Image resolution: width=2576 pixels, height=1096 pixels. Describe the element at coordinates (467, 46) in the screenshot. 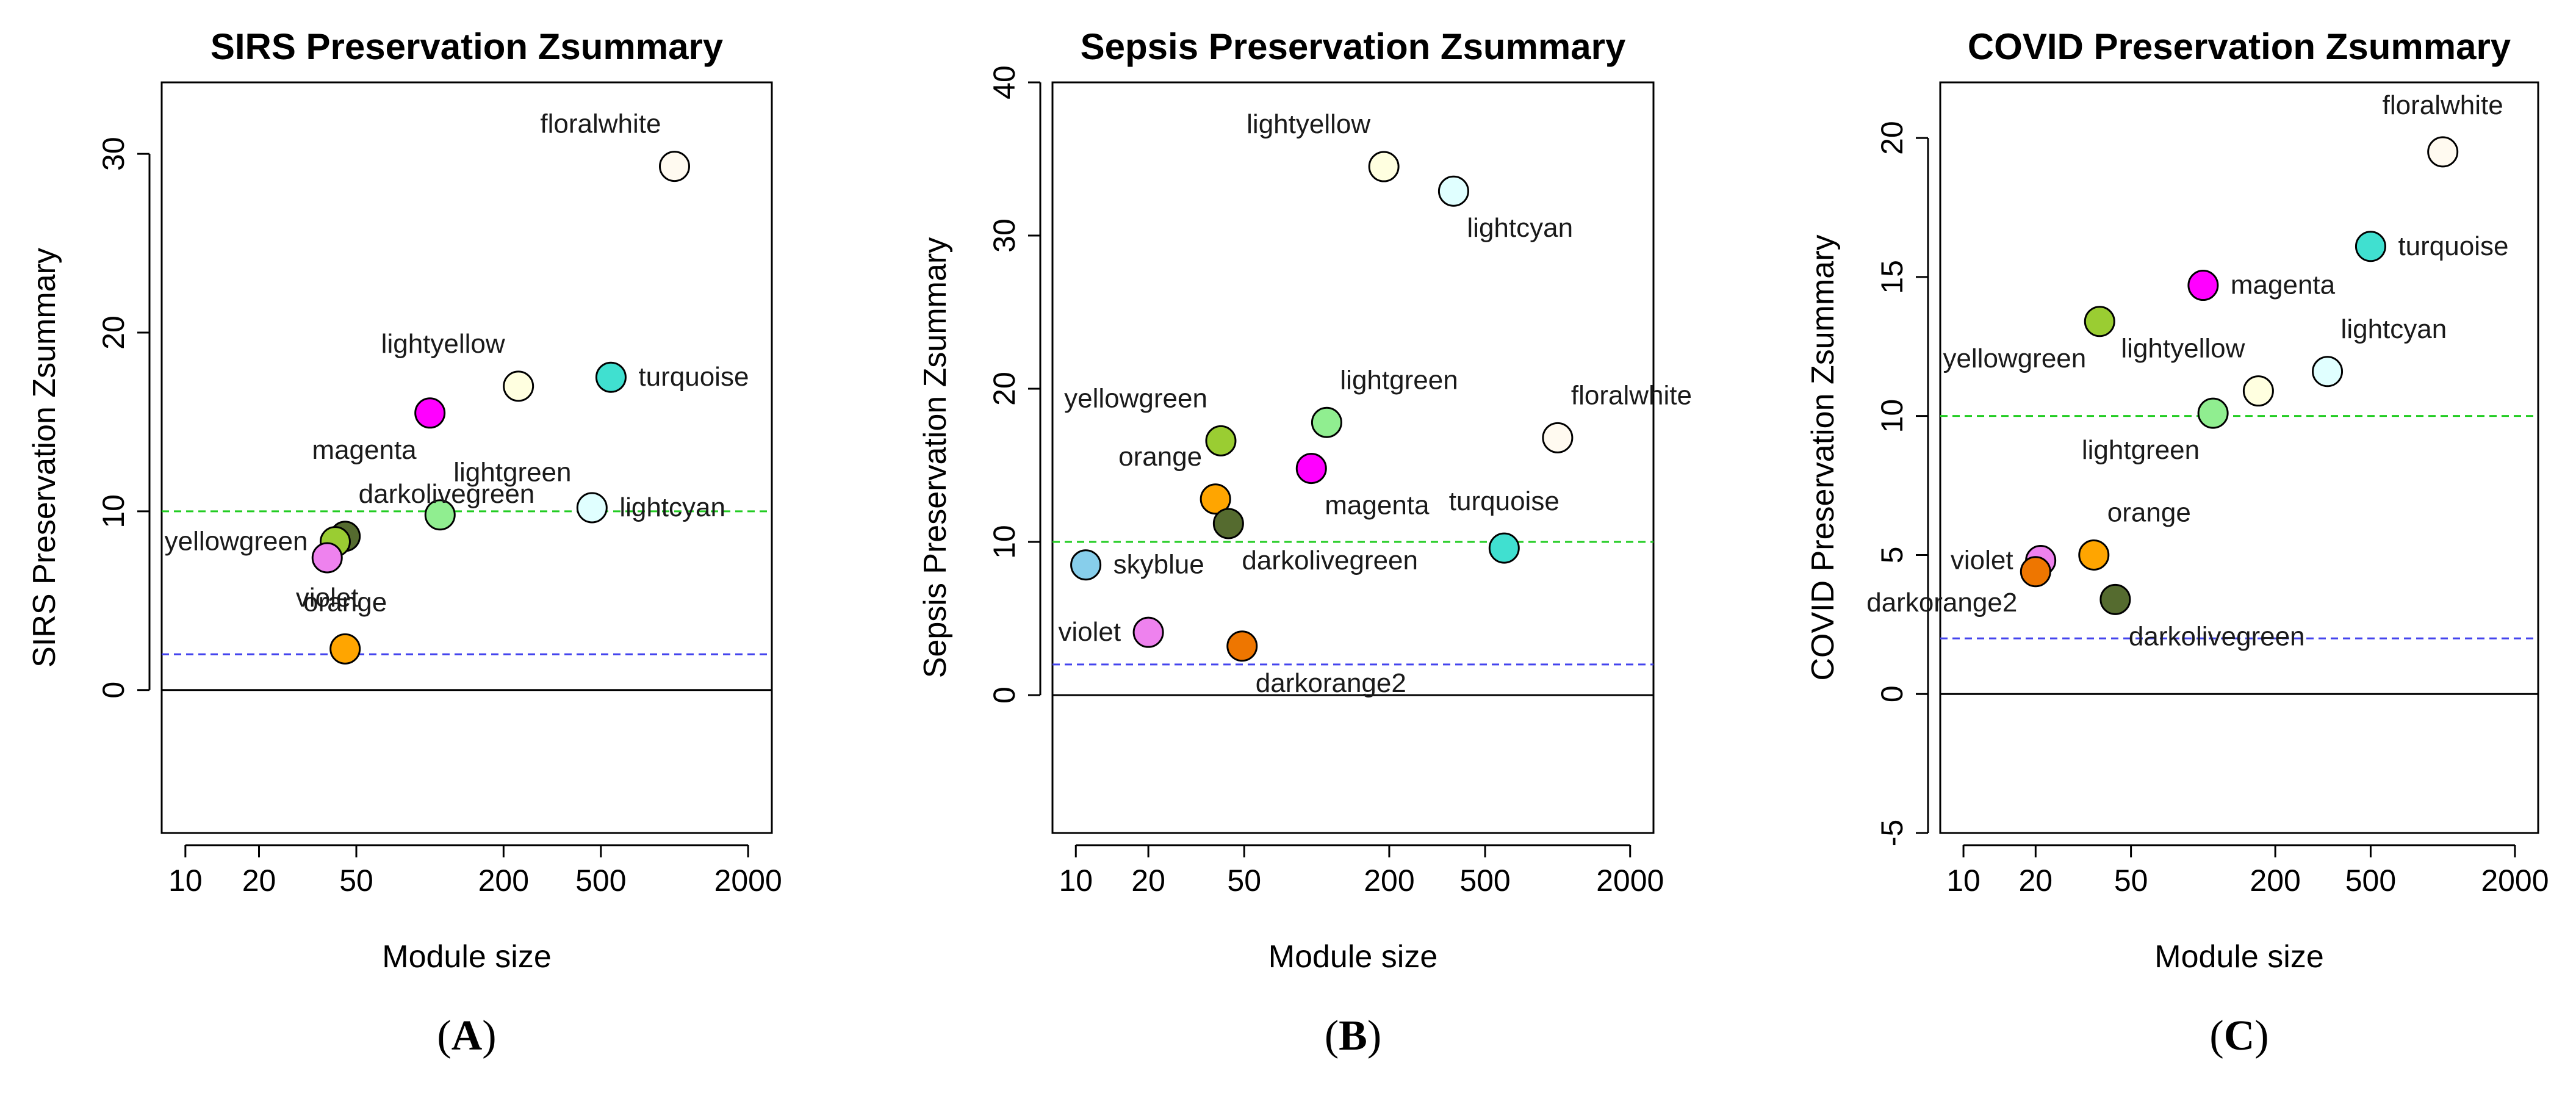

I see `chart-title: SIRS Preservation Zsummary` at that location.